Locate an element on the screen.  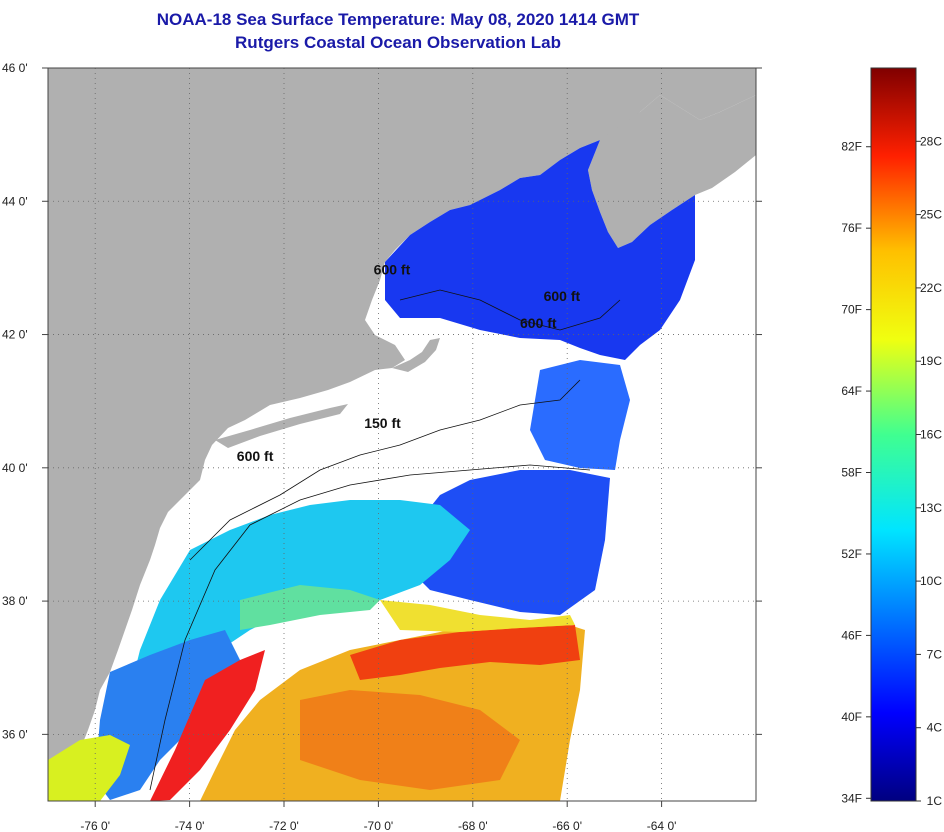
isobath-150ft is located at coordinates (385, 470).